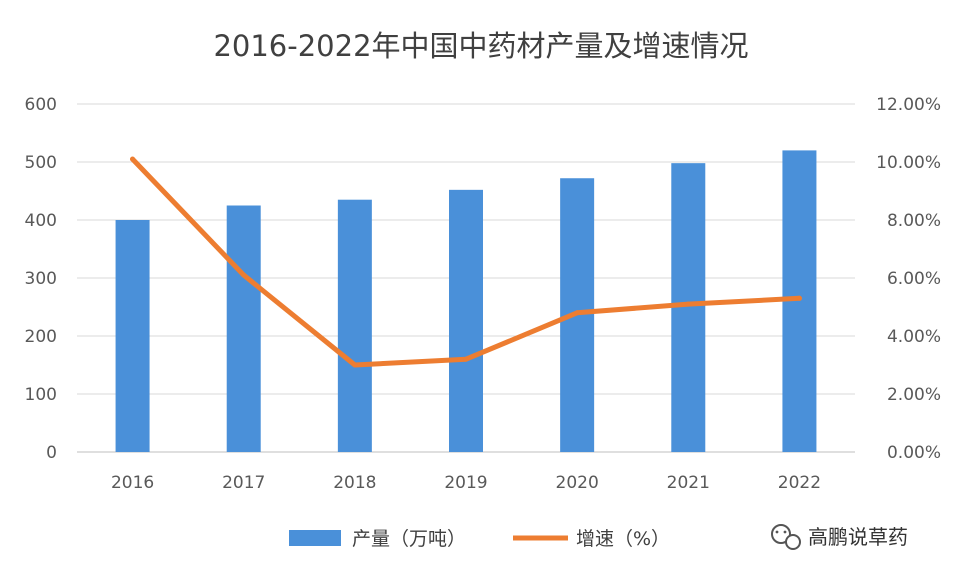  I want to click on x-tick-label: 2022, so click(799, 483).